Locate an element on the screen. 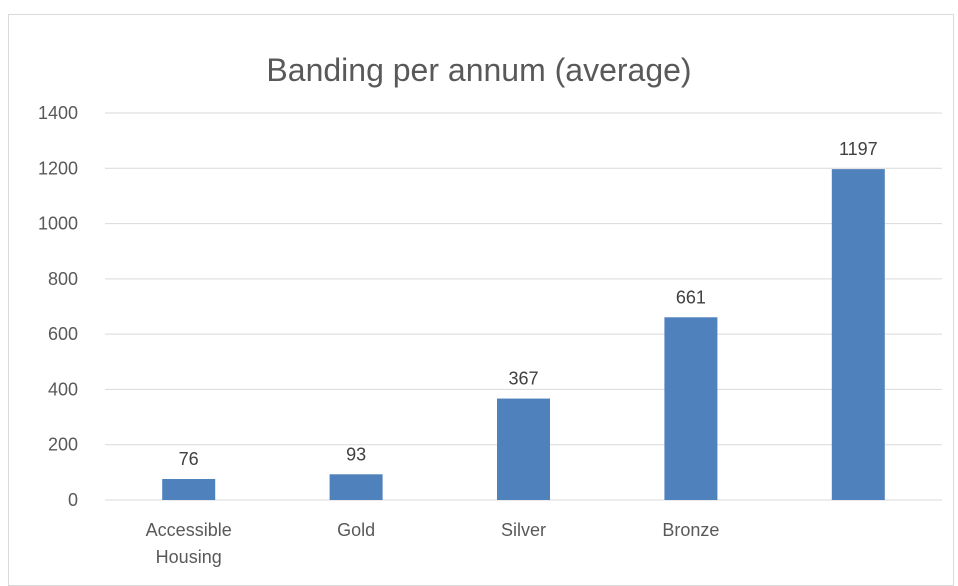  ticks-layer: 0 200 400 600 800 1000 1200 1400 is located at coordinates (58, 306).